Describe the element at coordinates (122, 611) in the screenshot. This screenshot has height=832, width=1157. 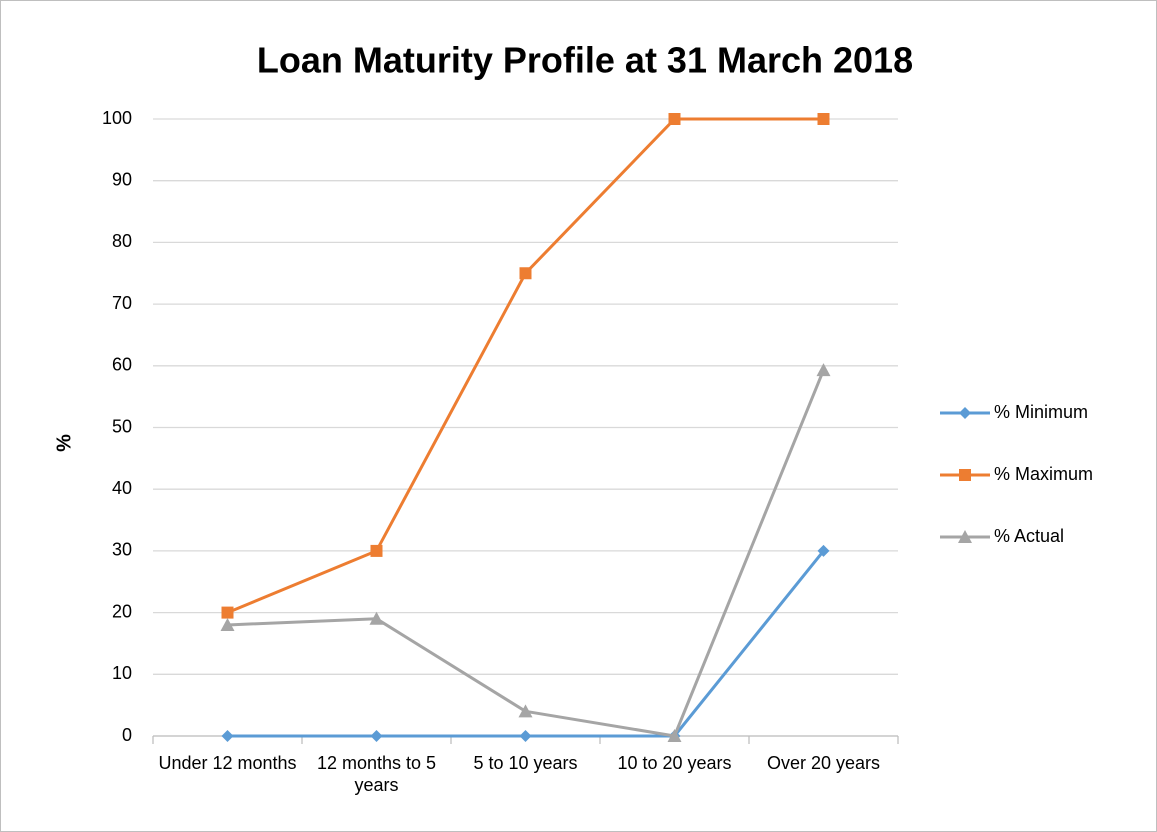
I see `y-tick-label: 20` at that location.